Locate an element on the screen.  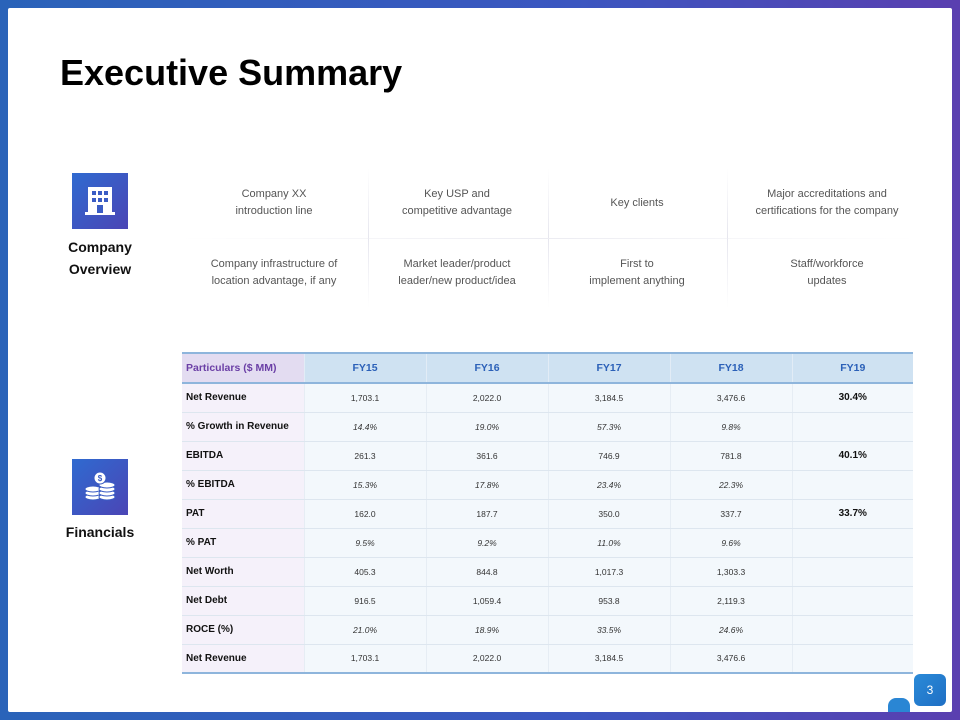
table-row: Net Revenue 1,703.1 2,022.0 3,184.5 3,476.6 is located at coordinates (547, 659).